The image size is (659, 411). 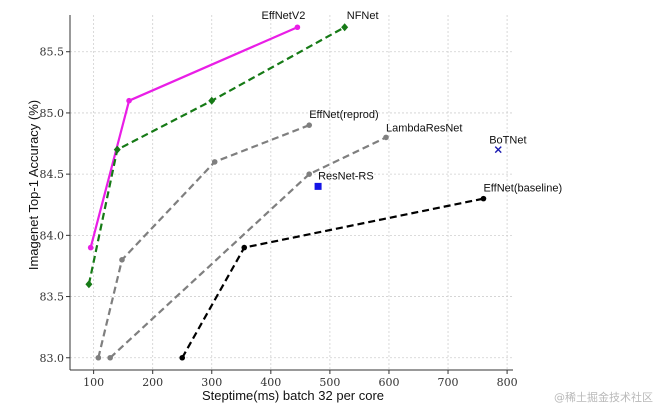 What do you see at coordinates (344, 115) in the screenshot?
I see `series-label: EffNet(reprod)` at bounding box center [344, 115].